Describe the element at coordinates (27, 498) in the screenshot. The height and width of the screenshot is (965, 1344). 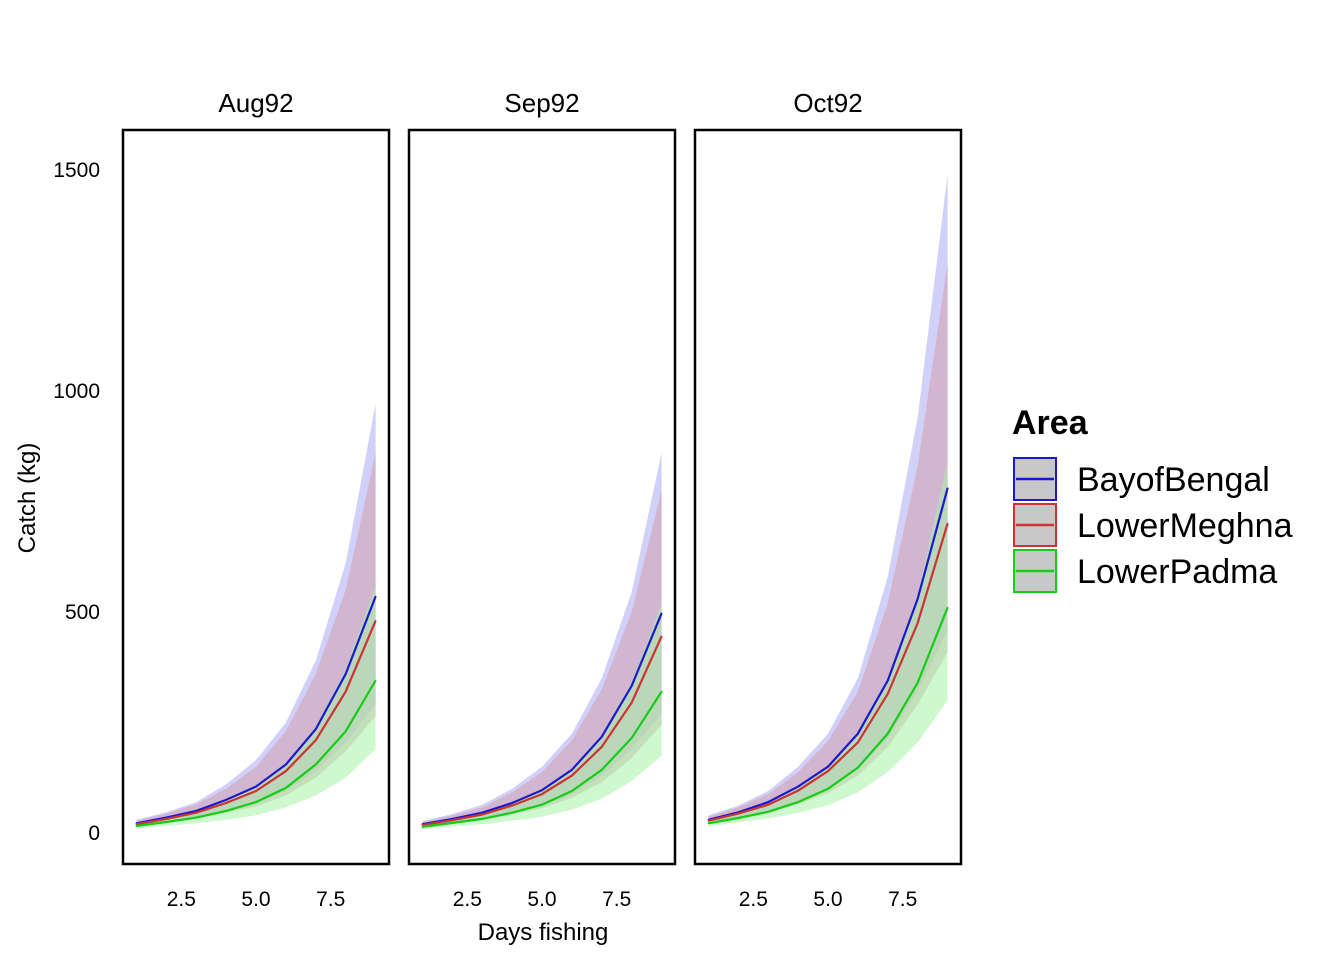
I see `y-axis-title: Catch (kg)` at that location.